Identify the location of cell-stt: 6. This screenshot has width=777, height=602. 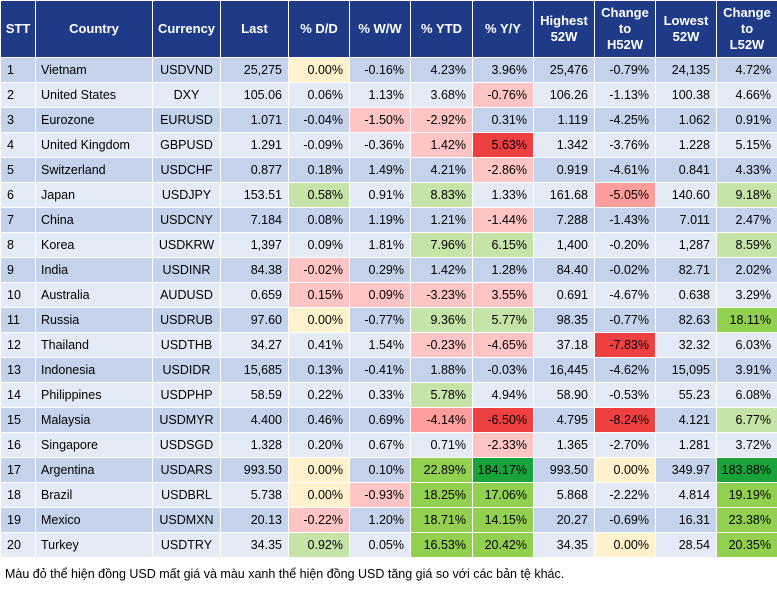
(18, 195).